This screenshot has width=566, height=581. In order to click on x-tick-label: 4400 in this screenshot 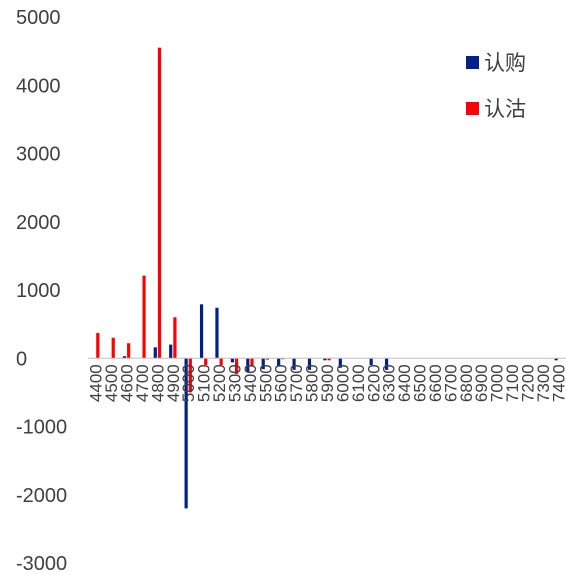, I will do `click(96, 383)`.